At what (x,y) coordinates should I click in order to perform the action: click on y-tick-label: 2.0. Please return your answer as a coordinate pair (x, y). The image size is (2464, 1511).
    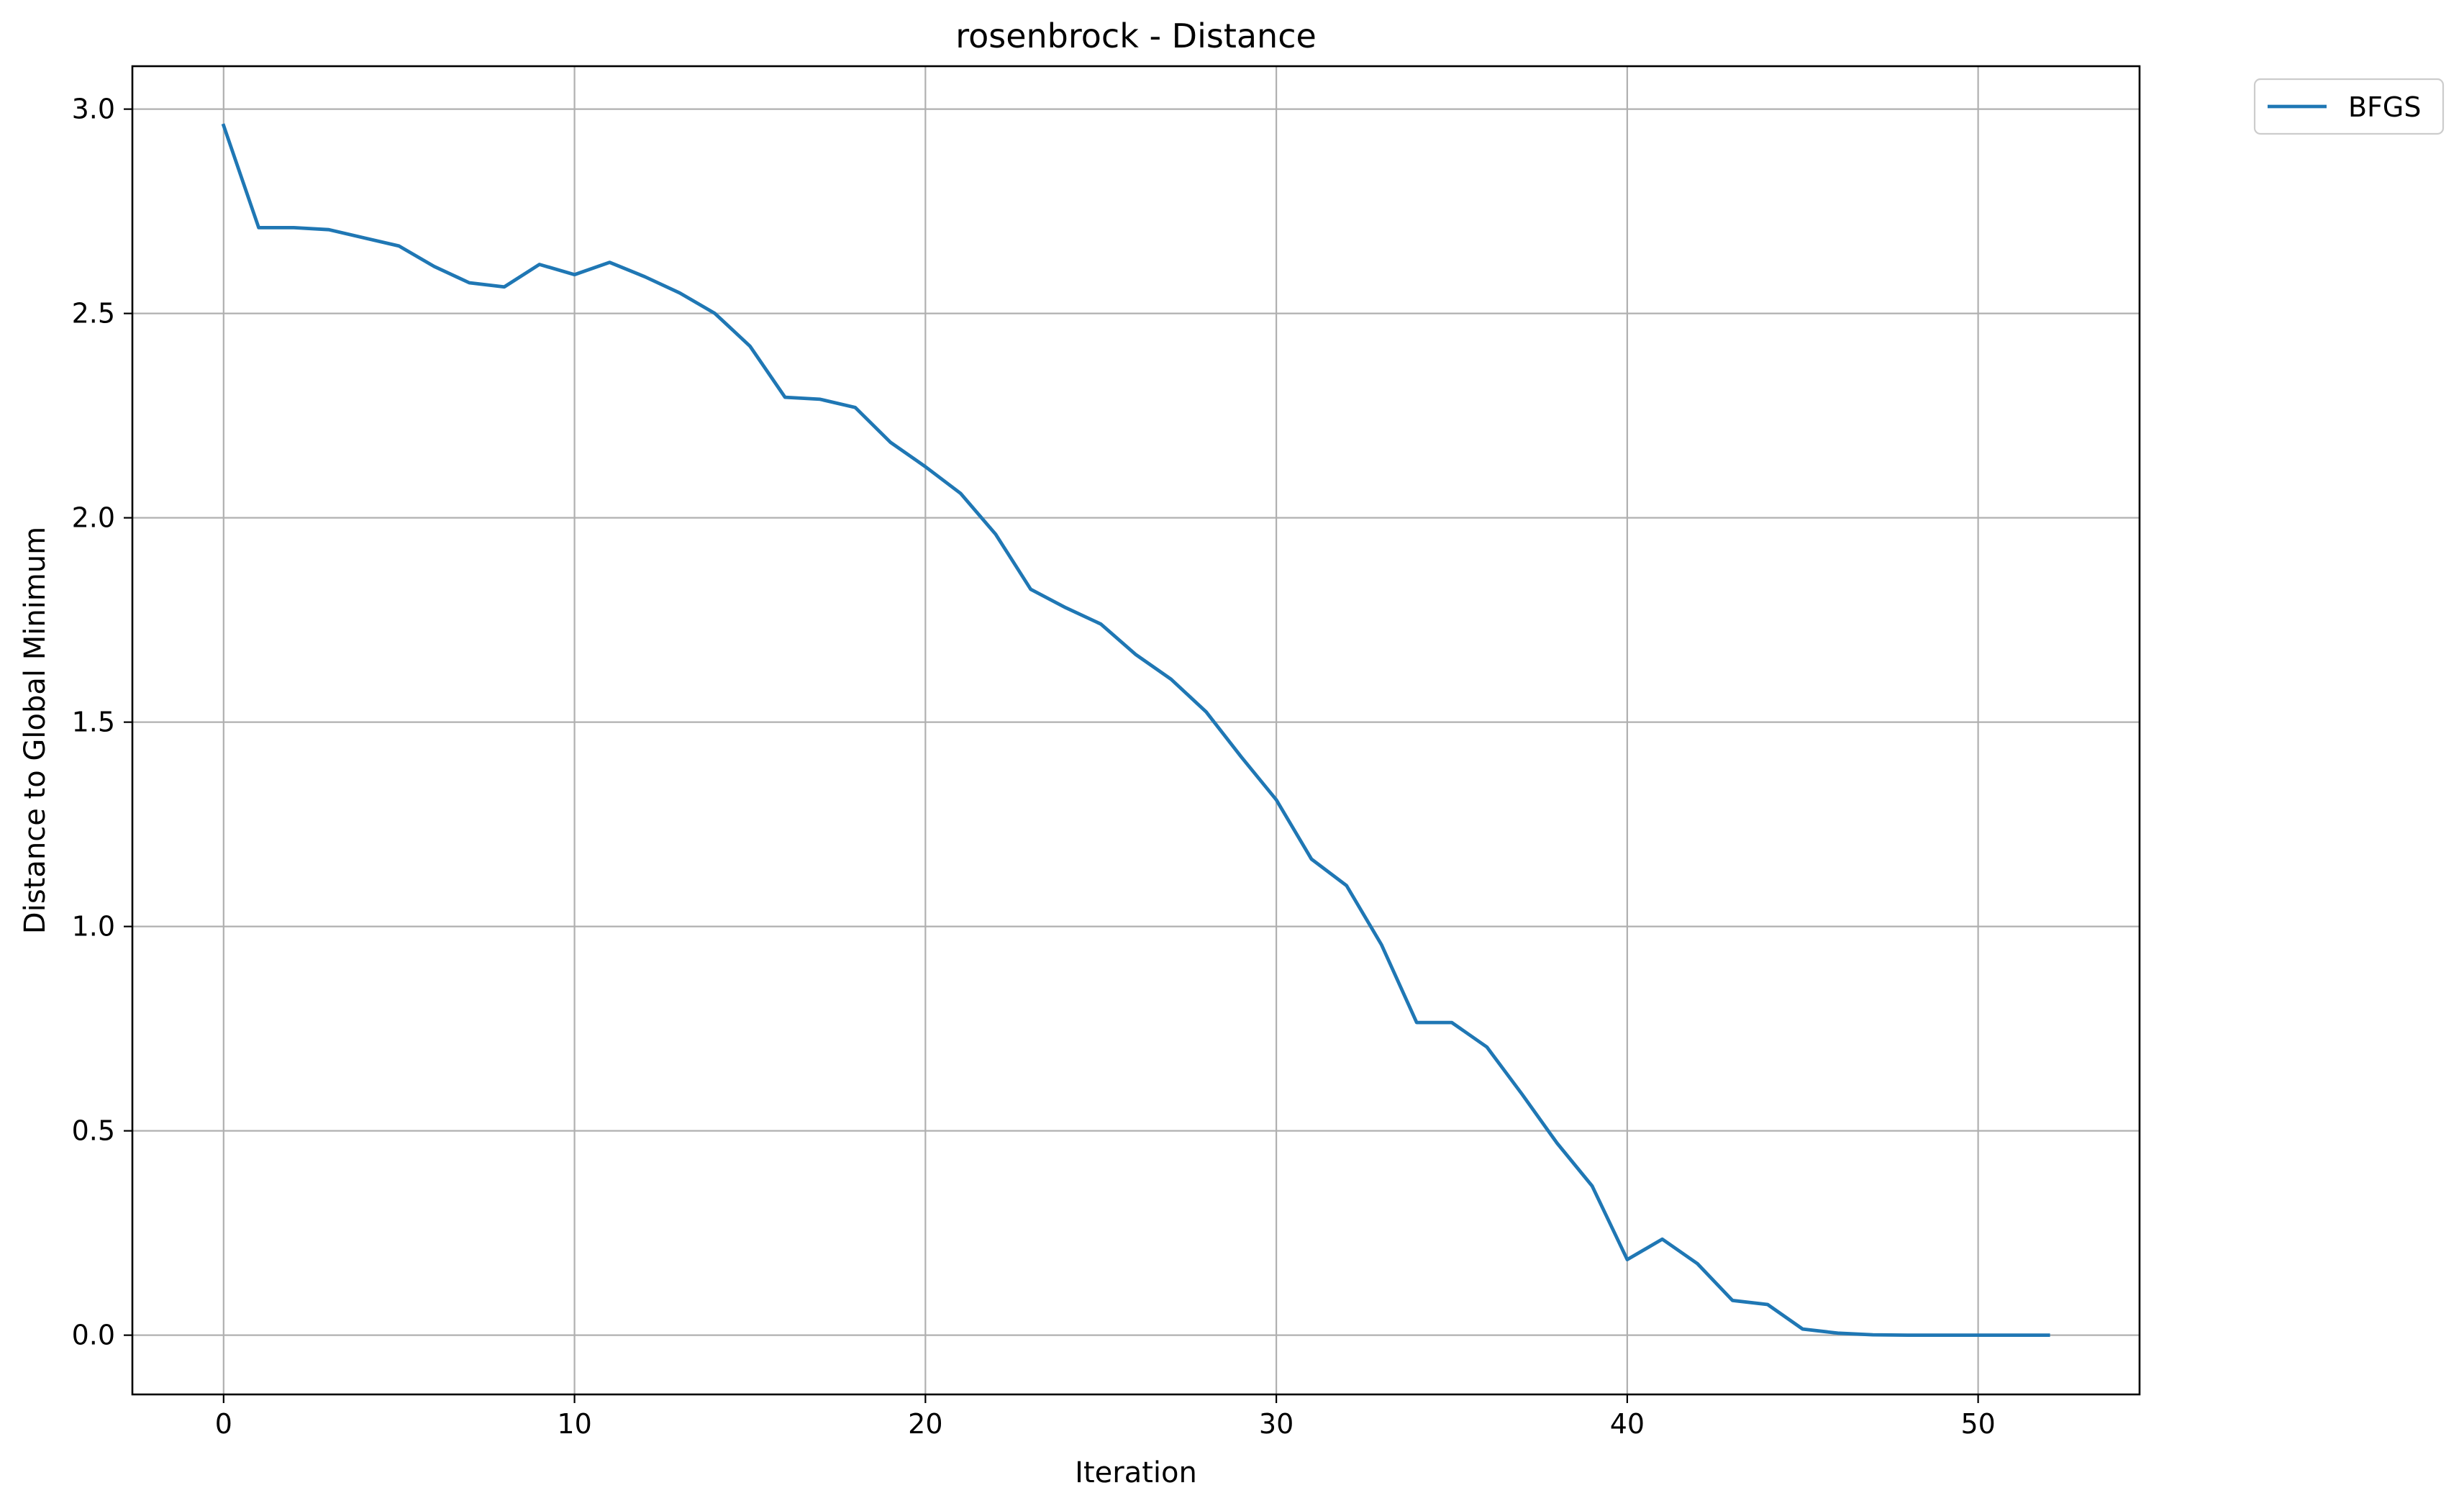
    Looking at the image, I should click on (93, 518).